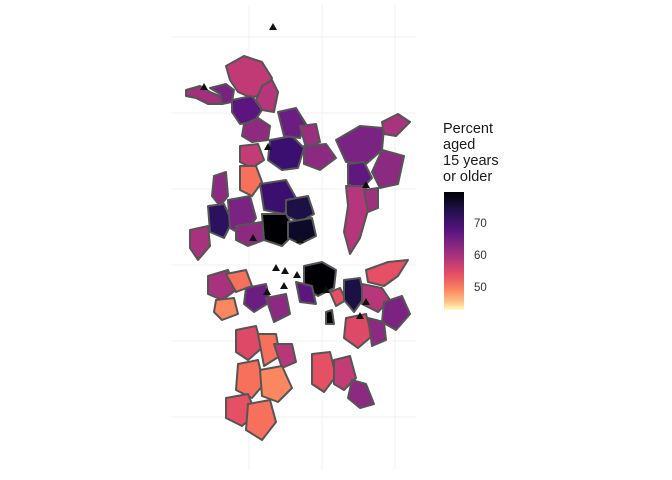  I want to click on color-legend: Percent aged 15 years or older 70 60 50, so click(498, 215).